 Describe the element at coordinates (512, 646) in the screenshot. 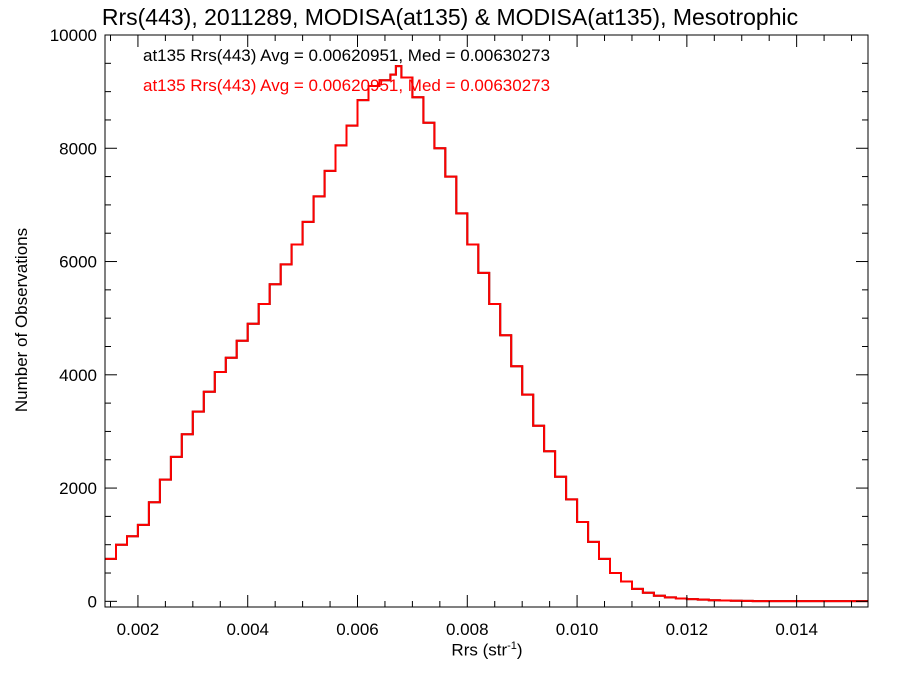

I see `x-axis-label-superscript: -1` at that location.